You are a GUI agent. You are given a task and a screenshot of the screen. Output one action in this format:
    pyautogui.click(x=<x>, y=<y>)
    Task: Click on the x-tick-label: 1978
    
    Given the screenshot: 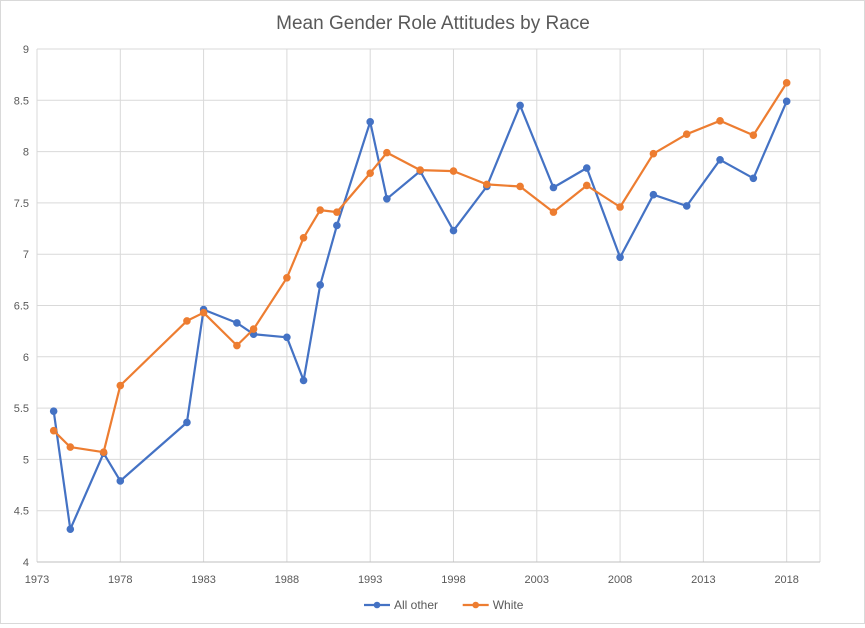 What is the action you would take?
    pyautogui.click(x=120, y=580)
    